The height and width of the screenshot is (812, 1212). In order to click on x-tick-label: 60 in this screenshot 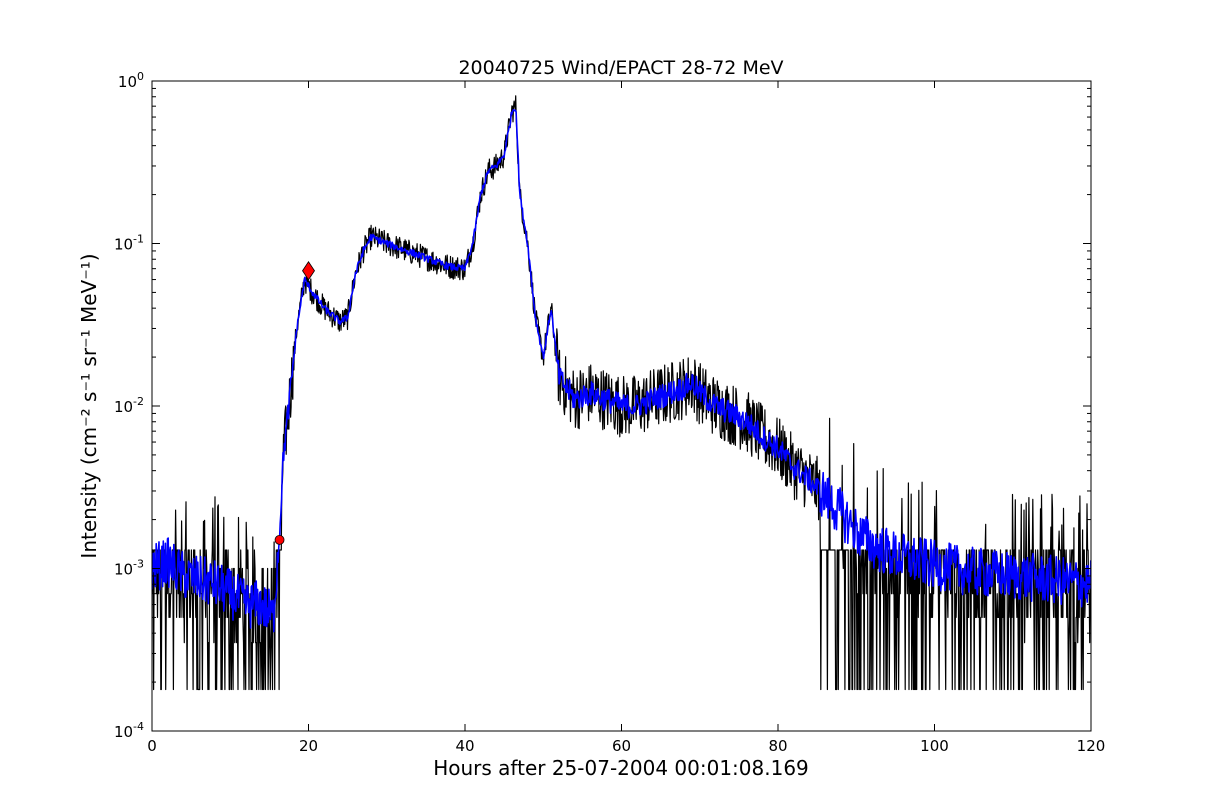, I will do `click(621, 746)`.